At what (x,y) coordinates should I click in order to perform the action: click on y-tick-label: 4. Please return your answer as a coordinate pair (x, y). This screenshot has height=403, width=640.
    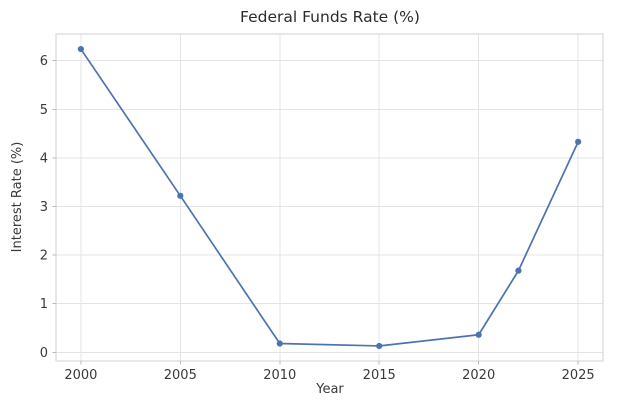
    Looking at the image, I should click on (44, 158).